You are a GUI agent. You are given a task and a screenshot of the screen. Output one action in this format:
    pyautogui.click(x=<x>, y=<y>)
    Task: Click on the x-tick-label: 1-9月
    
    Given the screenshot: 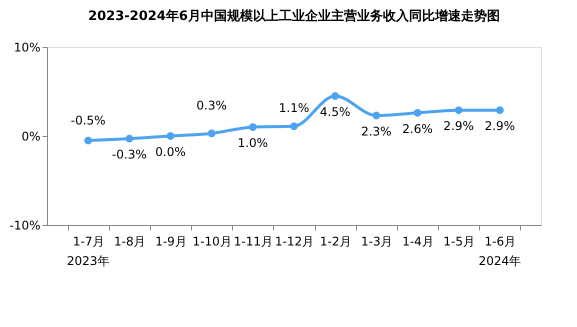 What is the action you would take?
    pyautogui.click(x=171, y=241)
    